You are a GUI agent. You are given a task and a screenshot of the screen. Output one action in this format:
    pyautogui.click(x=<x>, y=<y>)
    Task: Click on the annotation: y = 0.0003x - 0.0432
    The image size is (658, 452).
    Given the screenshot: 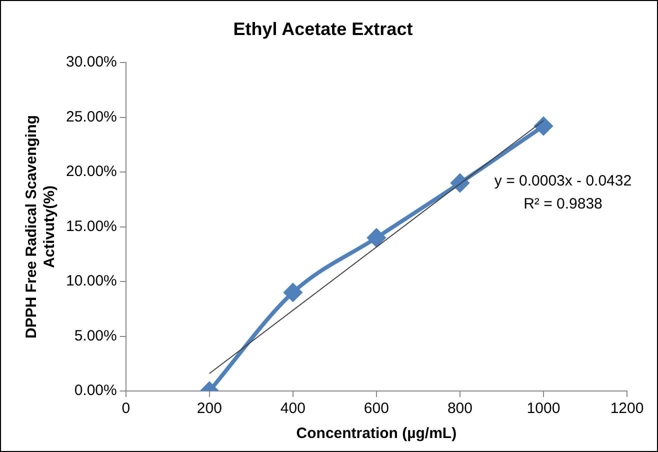 What is the action you would take?
    pyautogui.click(x=563, y=181)
    